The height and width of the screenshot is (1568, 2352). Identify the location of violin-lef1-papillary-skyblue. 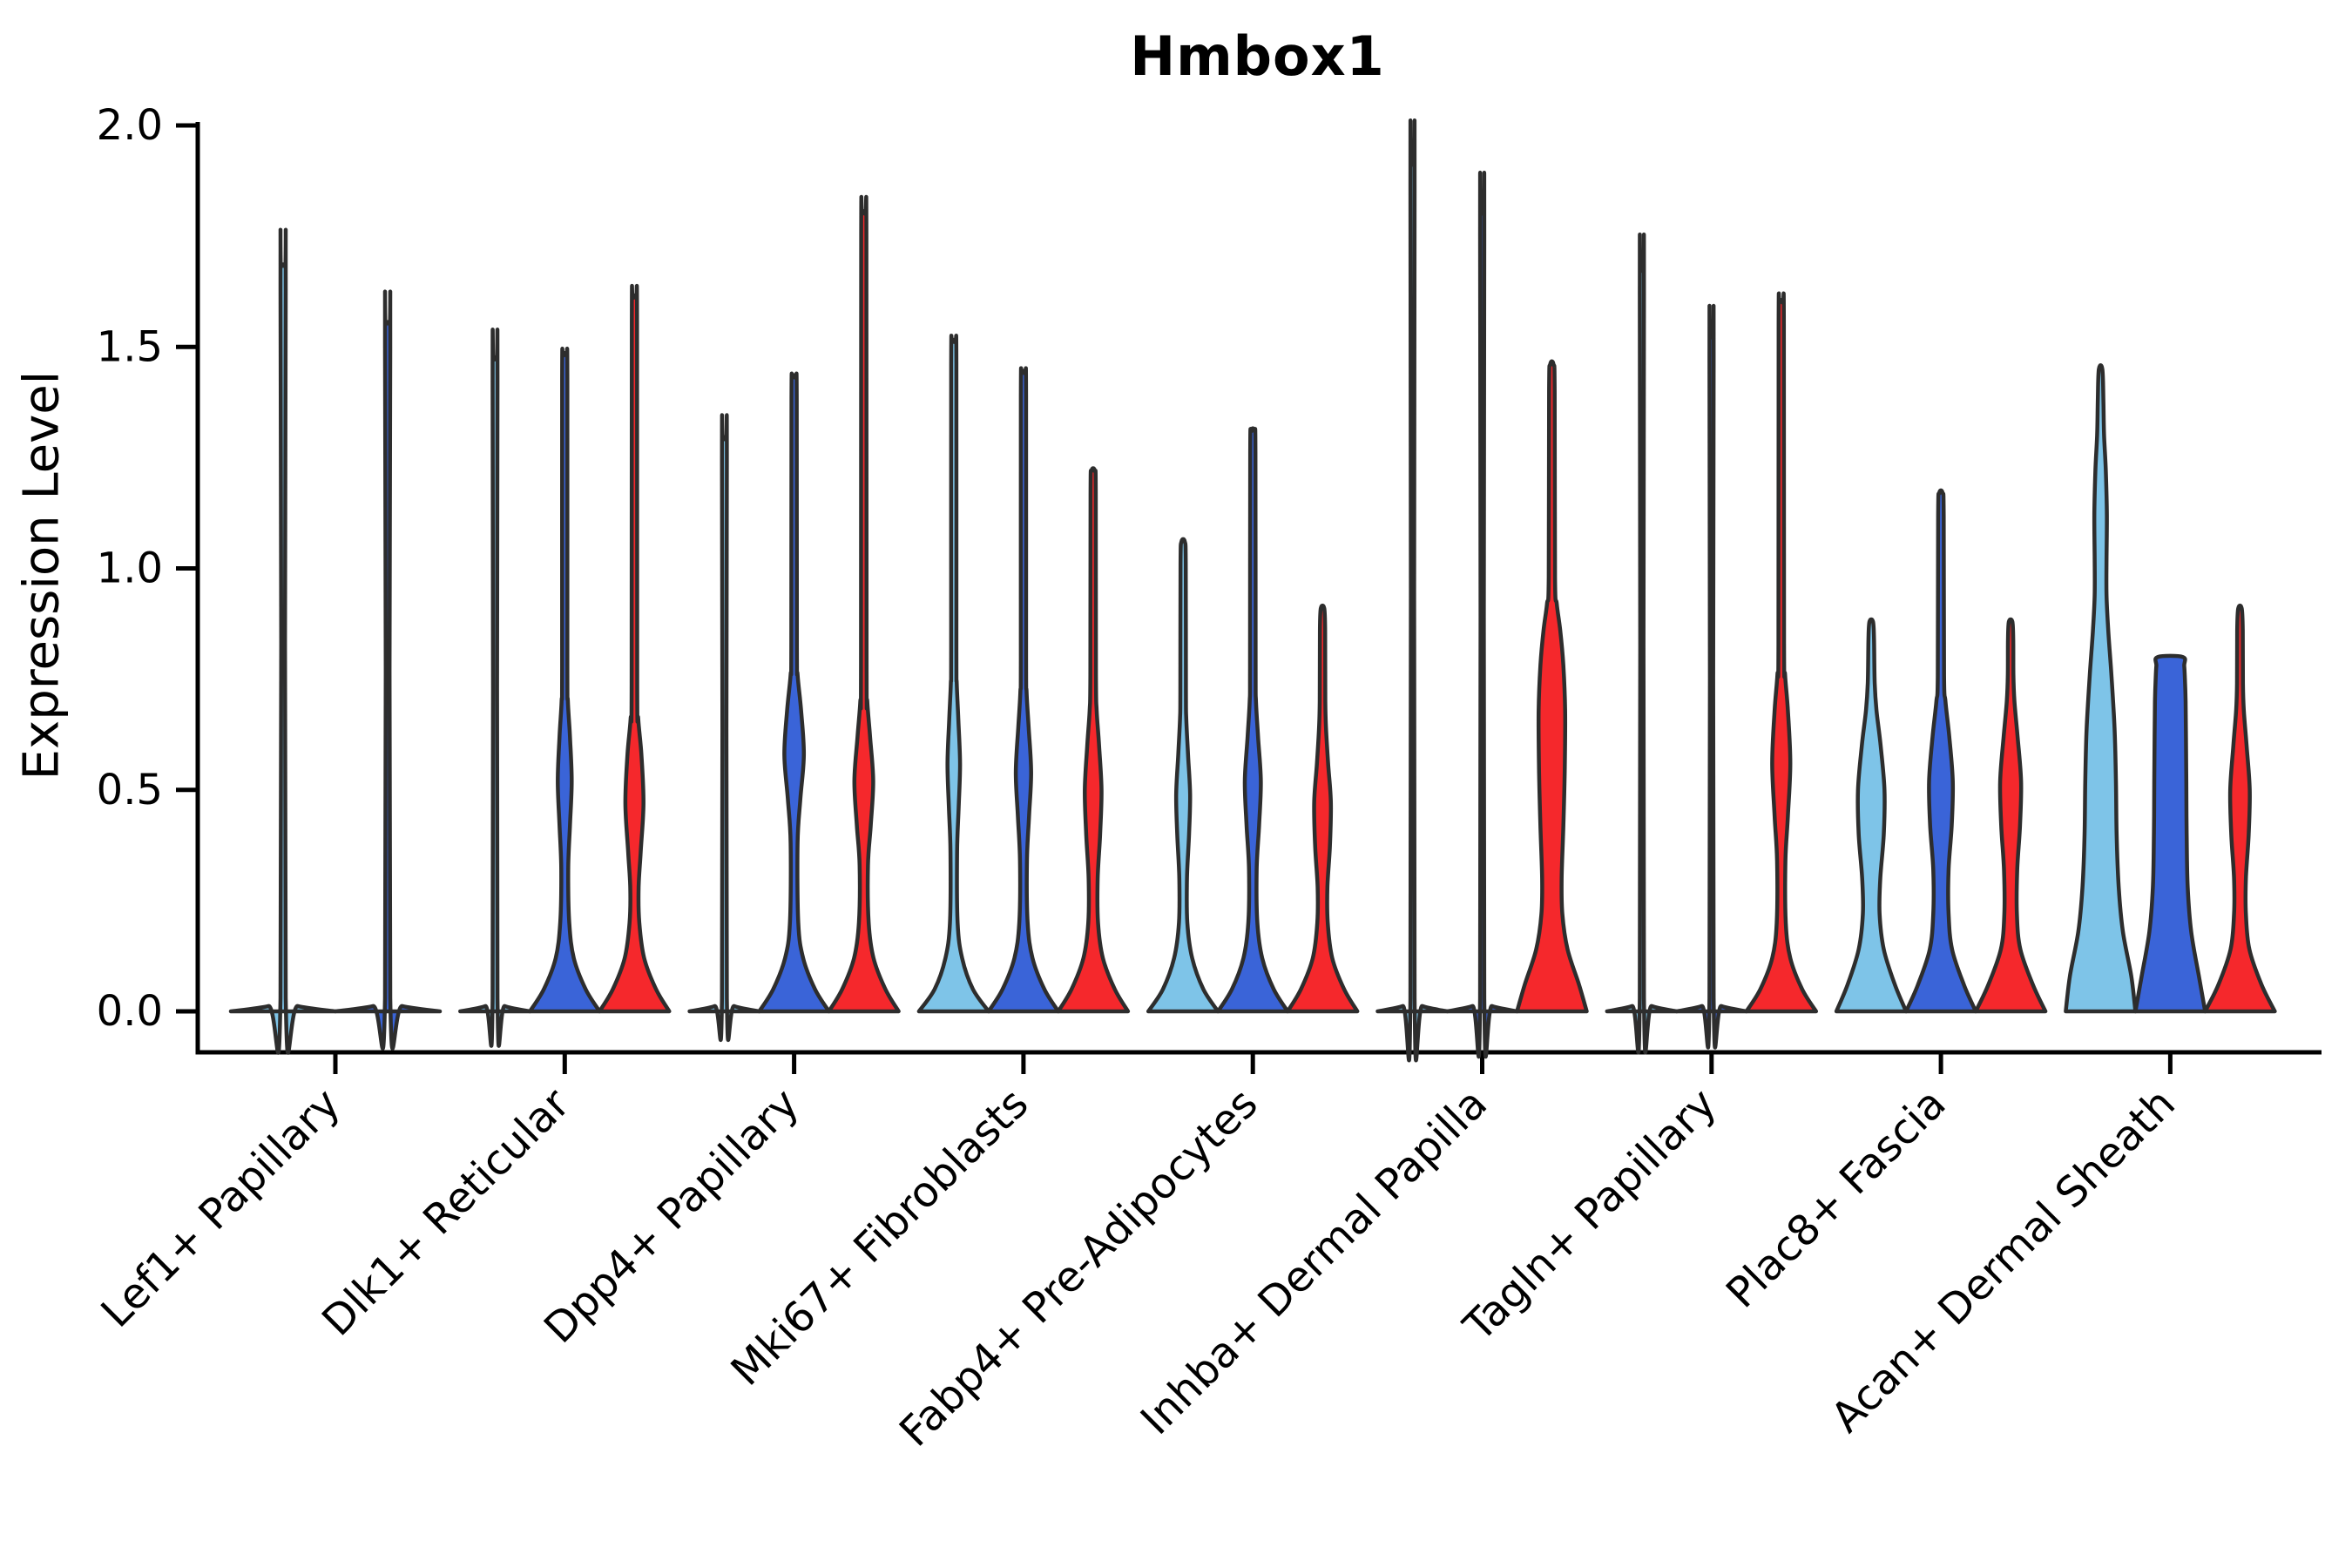
(283, 641).